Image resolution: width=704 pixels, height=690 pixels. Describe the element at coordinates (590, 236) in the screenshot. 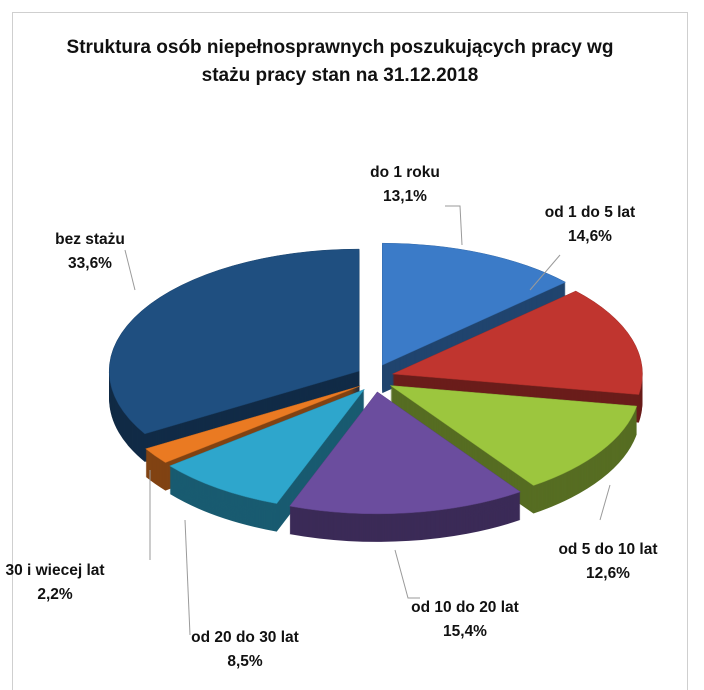

I see `value-label: 14,6%` at that location.